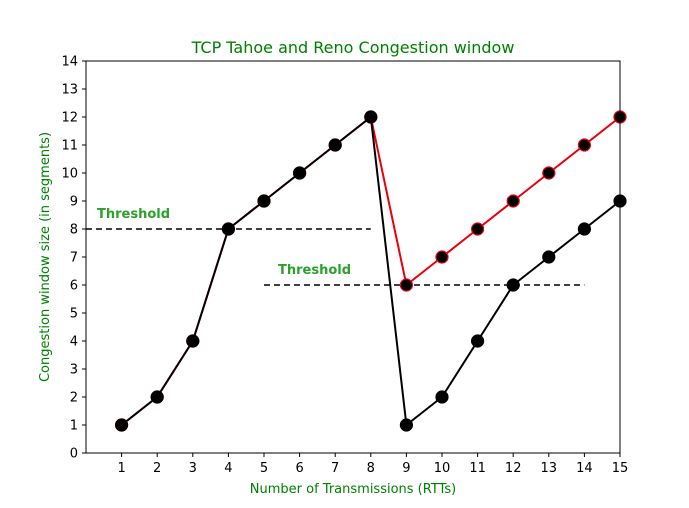 The height and width of the screenshot is (508, 689). Describe the element at coordinates (299, 468) in the screenshot. I see `x-tick-label: 6` at that location.